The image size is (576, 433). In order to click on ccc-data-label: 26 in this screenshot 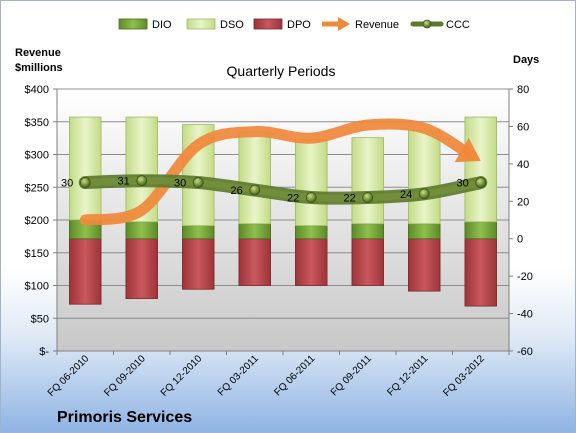, I will do `click(237, 191)`.